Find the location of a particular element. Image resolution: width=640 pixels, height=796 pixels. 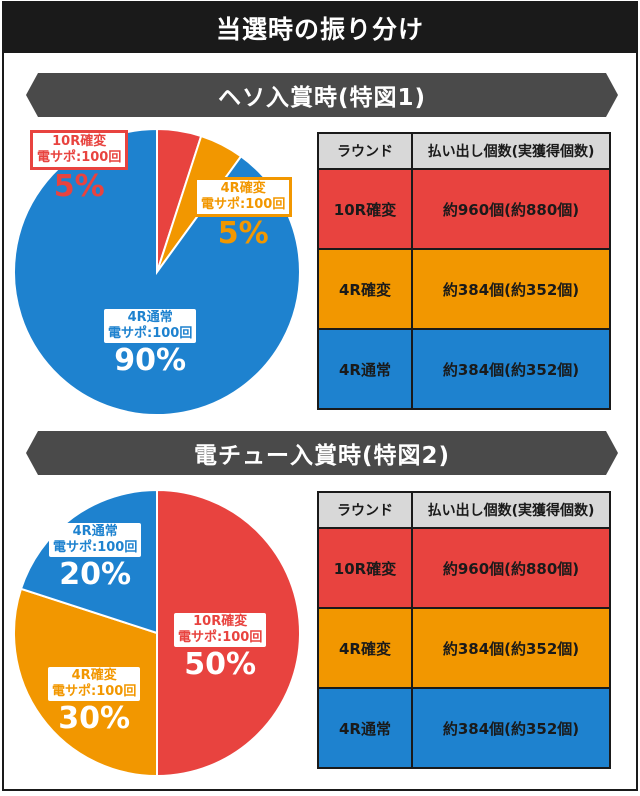

slice-percent: 30% is located at coordinates (94, 718).